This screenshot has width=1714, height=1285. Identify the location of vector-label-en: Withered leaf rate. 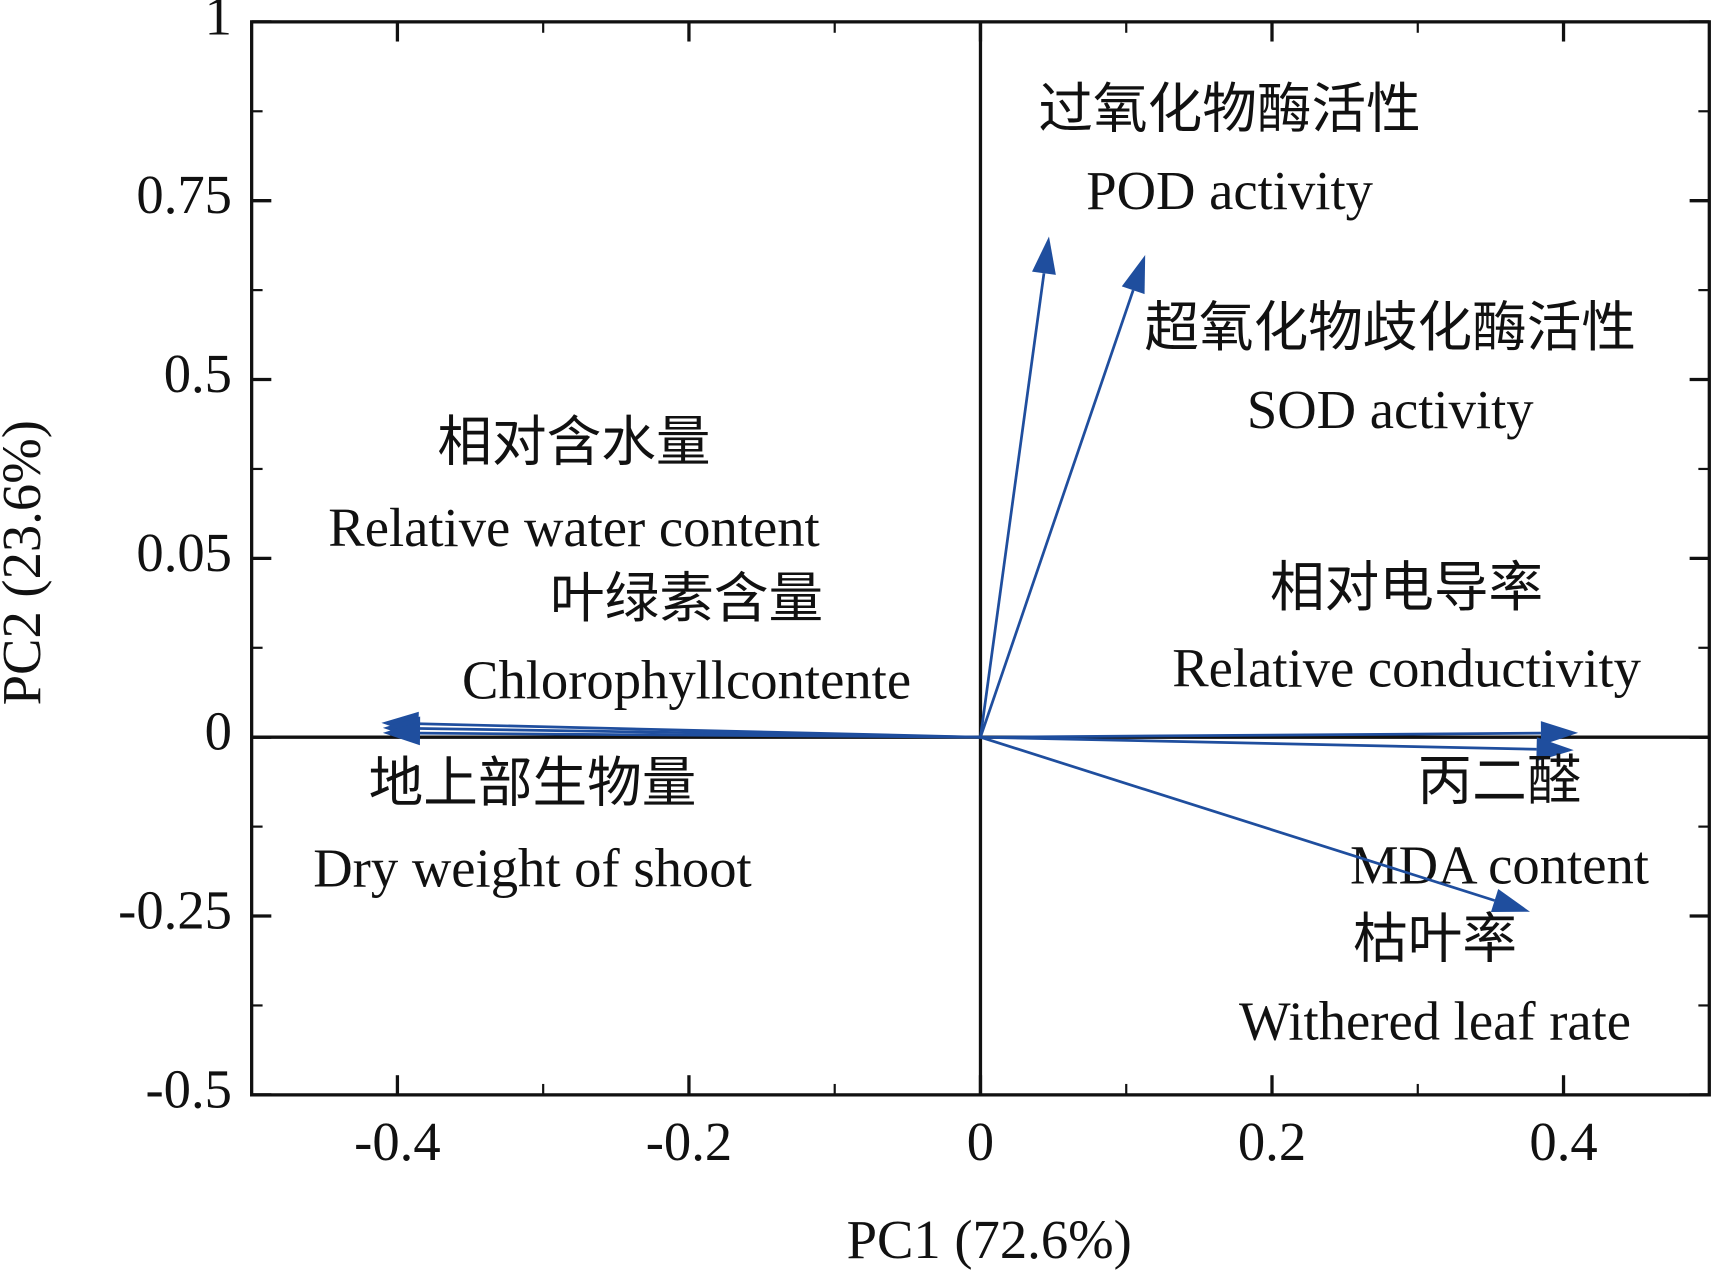
(1435, 1021).